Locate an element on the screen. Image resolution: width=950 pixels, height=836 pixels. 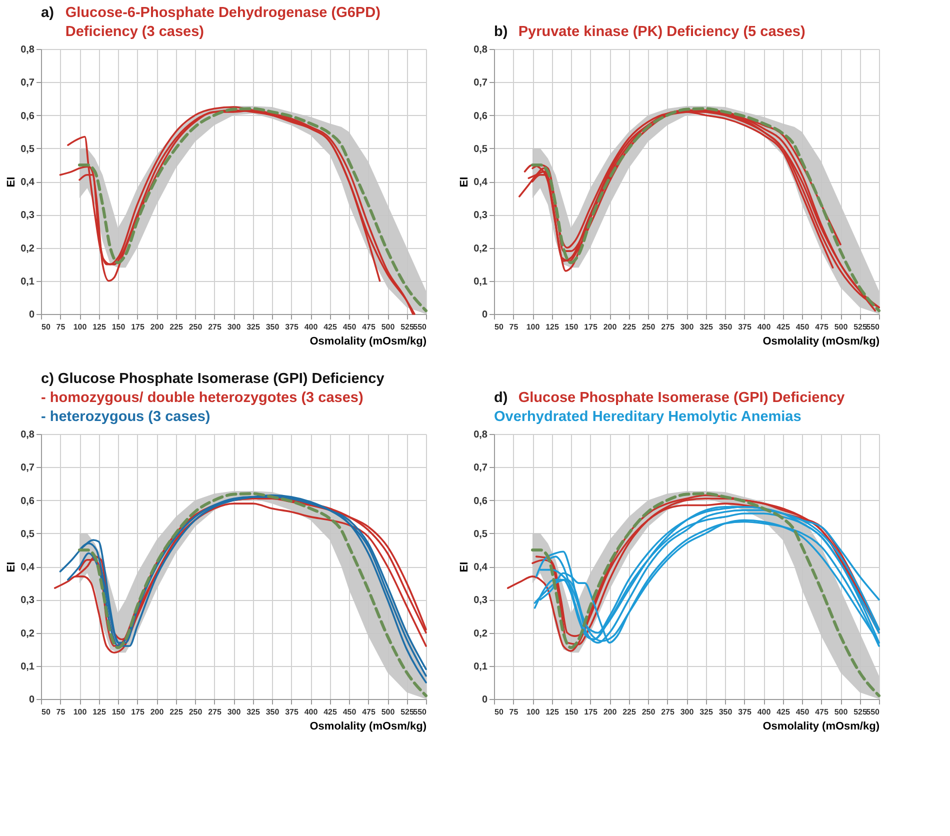
x-tick-label: 225 is located at coordinates (629, 327).